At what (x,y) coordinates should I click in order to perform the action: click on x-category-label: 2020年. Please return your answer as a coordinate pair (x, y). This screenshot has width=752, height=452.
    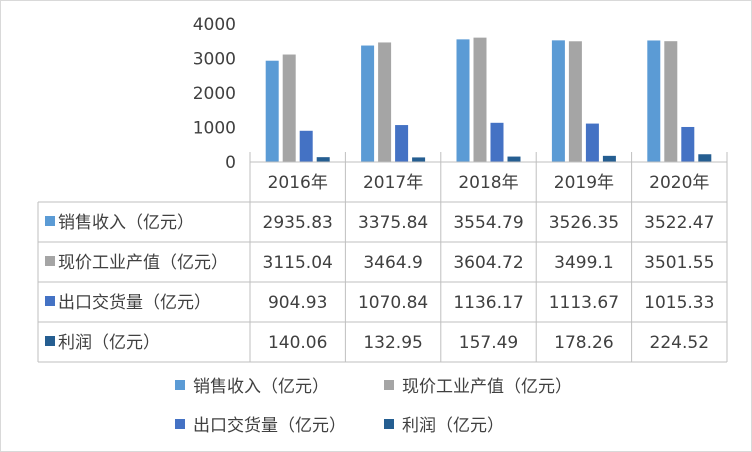
    Looking at the image, I should click on (679, 183).